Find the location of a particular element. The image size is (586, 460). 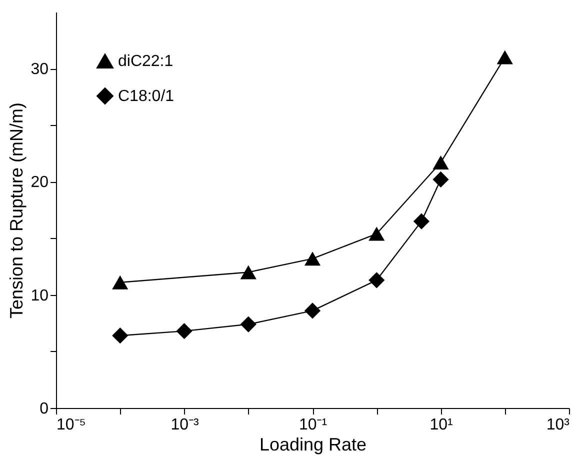

y-tick-label: 0 is located at coordinates (44, 409).